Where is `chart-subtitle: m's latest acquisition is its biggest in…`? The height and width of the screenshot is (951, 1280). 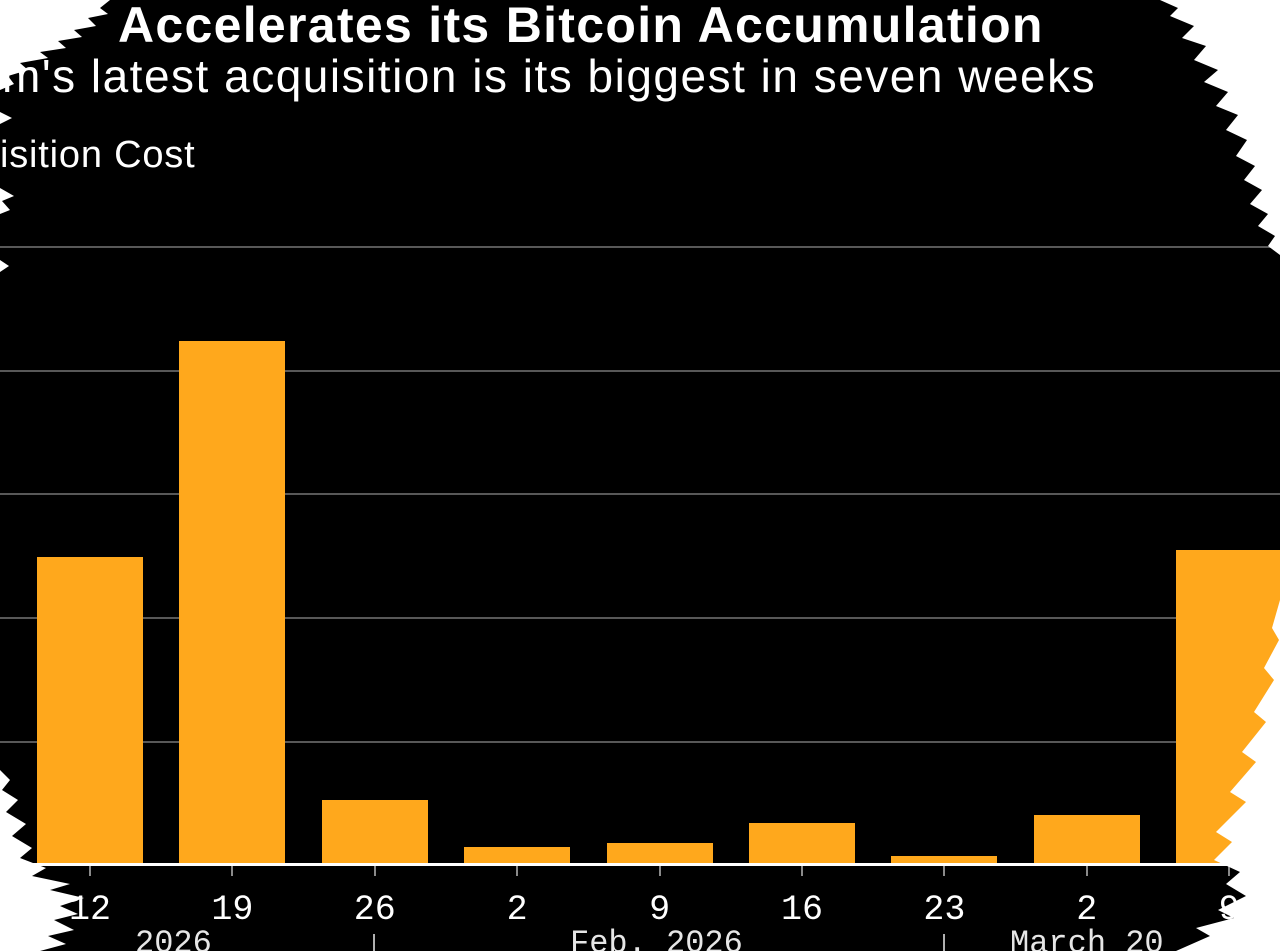 chart-subtitle: m's latest acquisition is its biggest in… is located at coordinates (549, 76).